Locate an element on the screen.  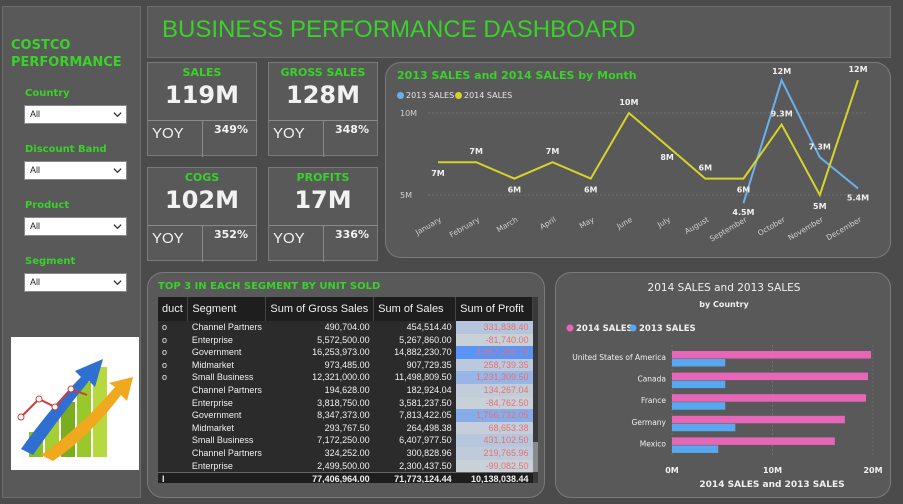
segment-filter-dropdown: All is located at coordinates (75, 282).